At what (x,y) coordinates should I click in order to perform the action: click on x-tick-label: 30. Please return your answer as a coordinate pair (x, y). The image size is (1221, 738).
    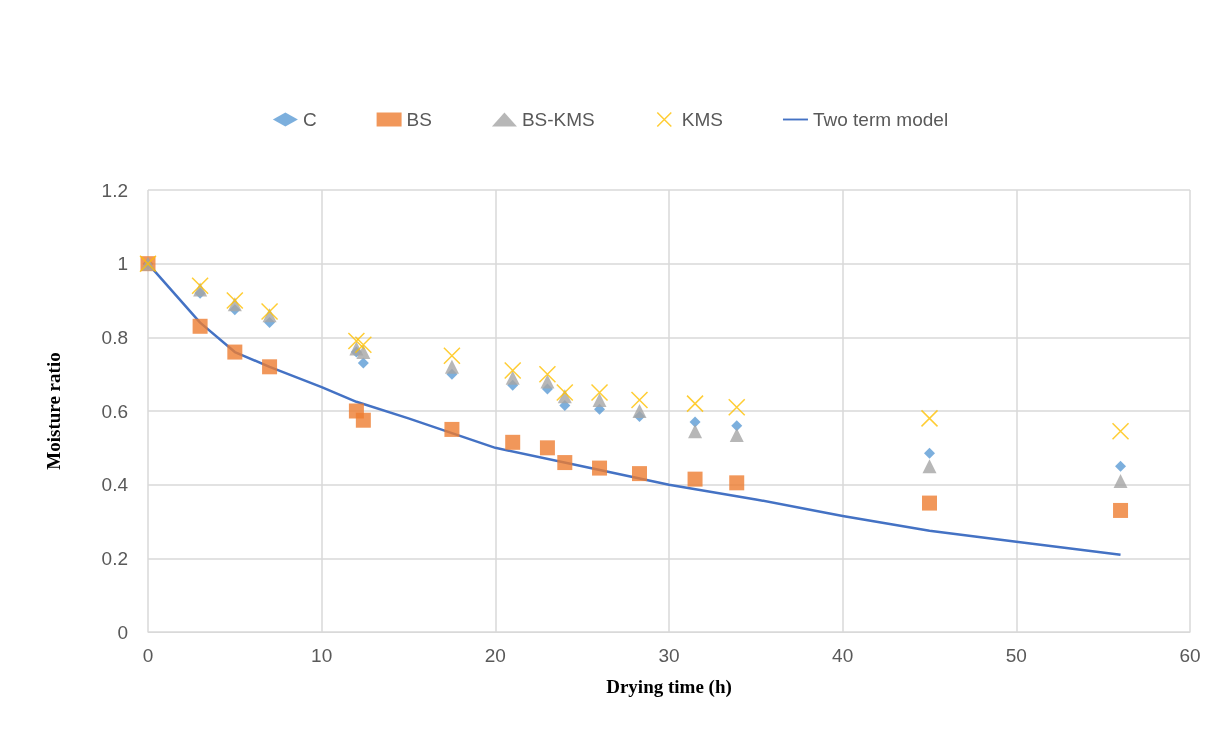
    Looking at the image, I should click on (669, 655).